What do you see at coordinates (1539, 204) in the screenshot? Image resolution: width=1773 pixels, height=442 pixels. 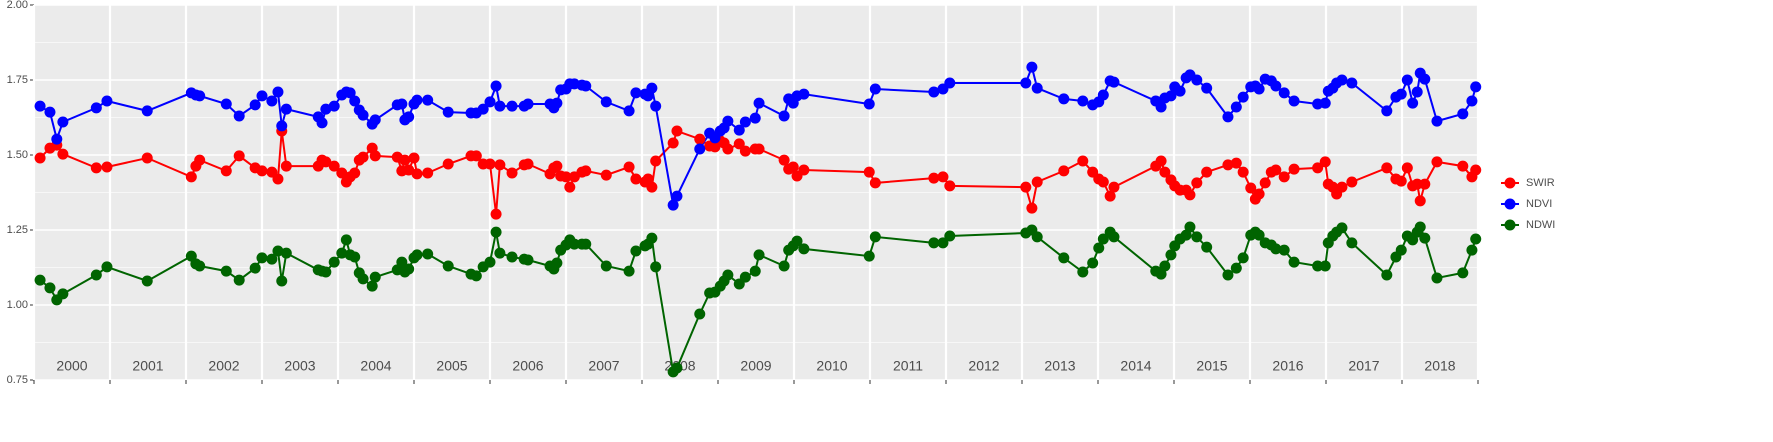 I see `legend-label: NDVI` at bounding box center [1539, 204].